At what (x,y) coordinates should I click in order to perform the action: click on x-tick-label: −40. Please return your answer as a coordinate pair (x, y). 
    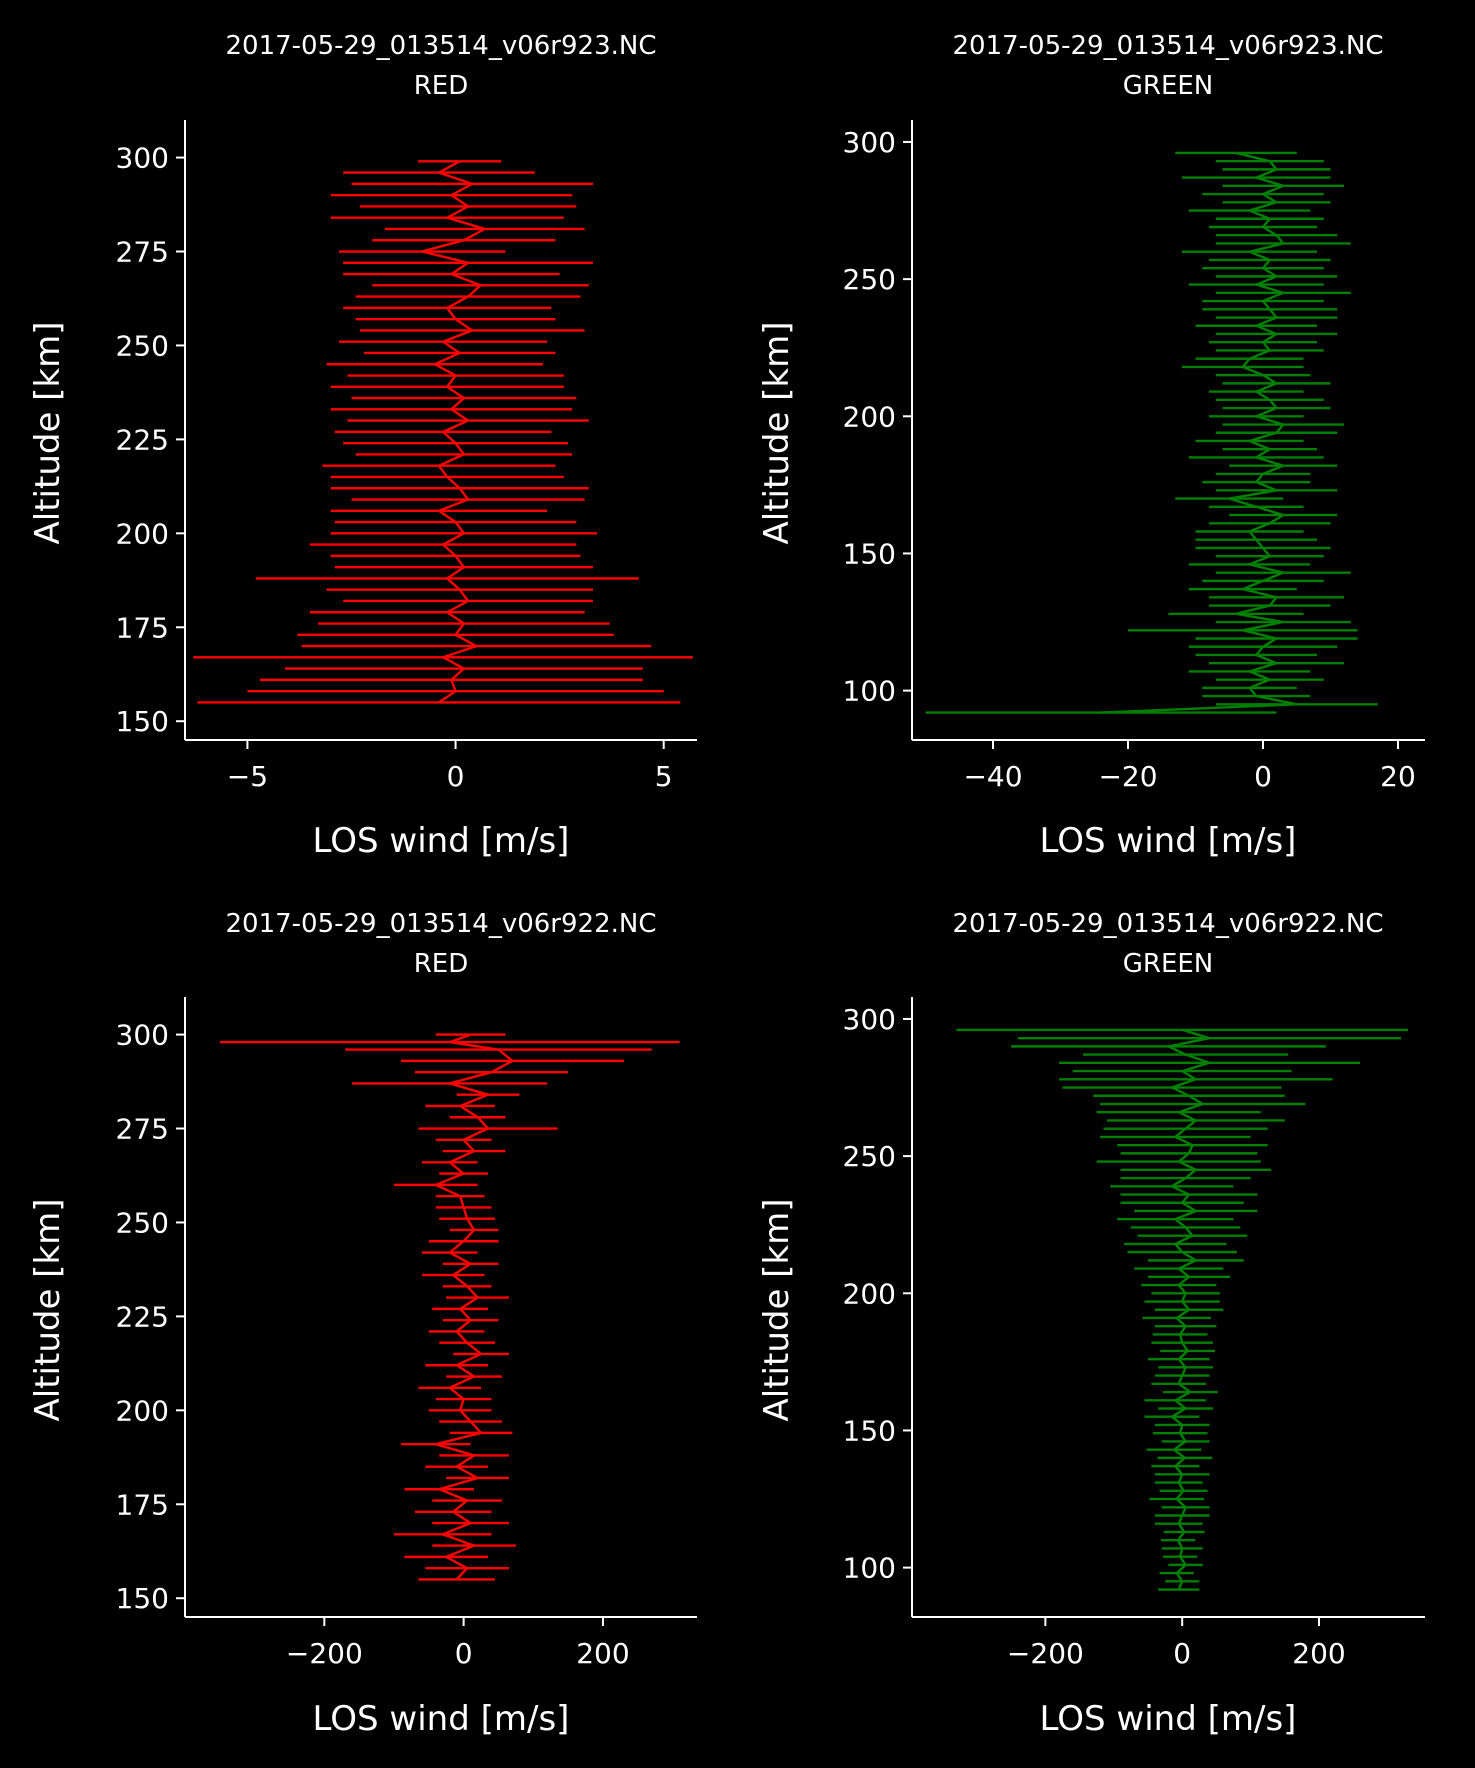
    Looking at the image, I should click on (992, 776).